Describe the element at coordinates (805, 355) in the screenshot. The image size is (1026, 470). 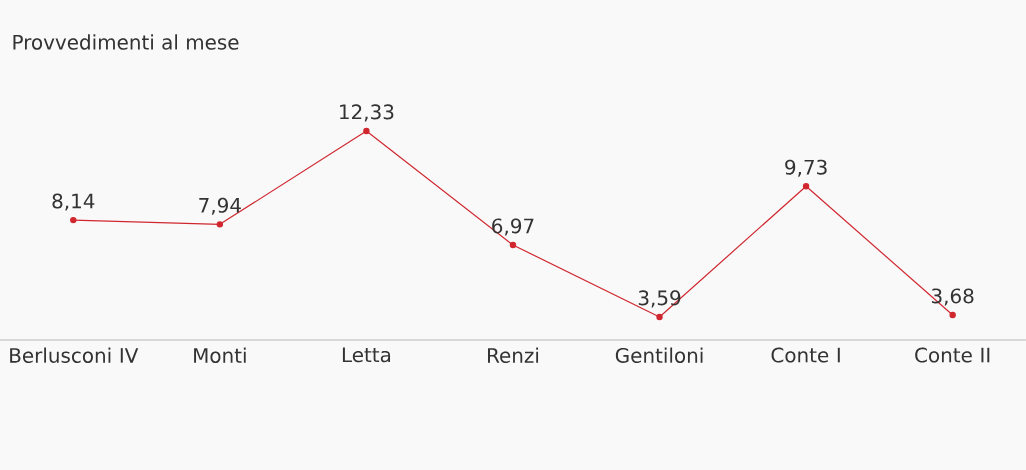
I see `x-tick-label: Conte I` at that location.